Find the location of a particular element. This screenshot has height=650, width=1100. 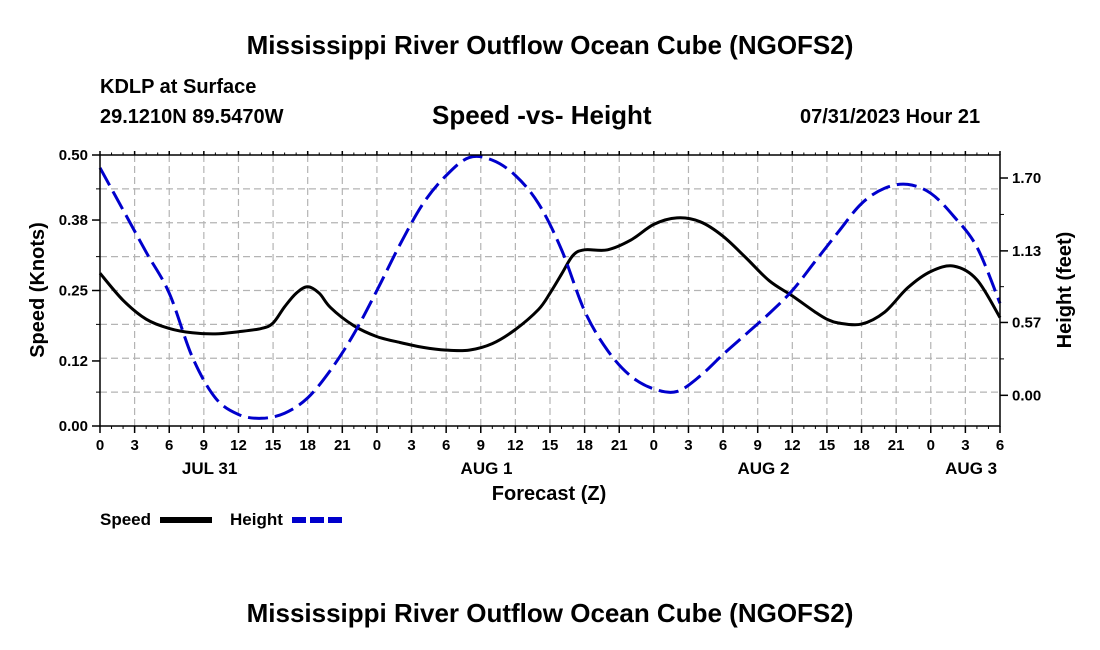

chart-subtitle: Speed -vs- Height is located at coordinates (542, 115).